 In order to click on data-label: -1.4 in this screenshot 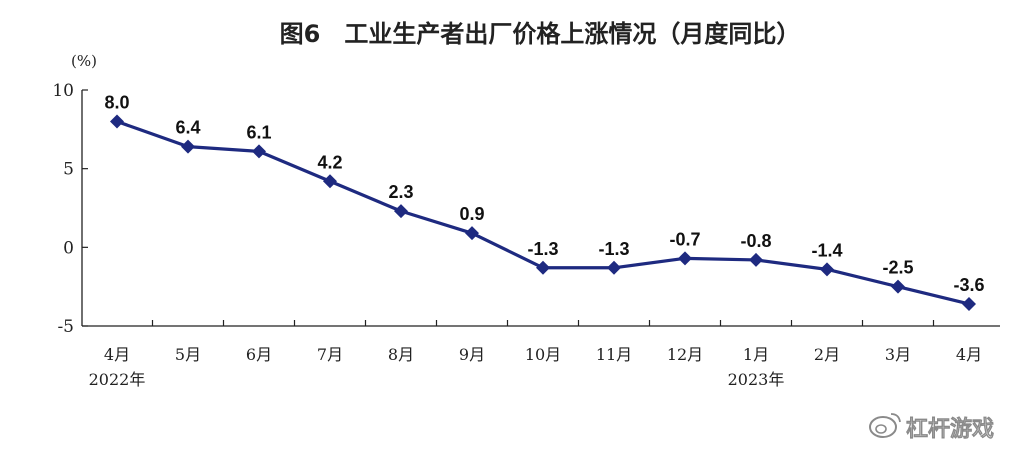, I will do `click(826, 250)`.